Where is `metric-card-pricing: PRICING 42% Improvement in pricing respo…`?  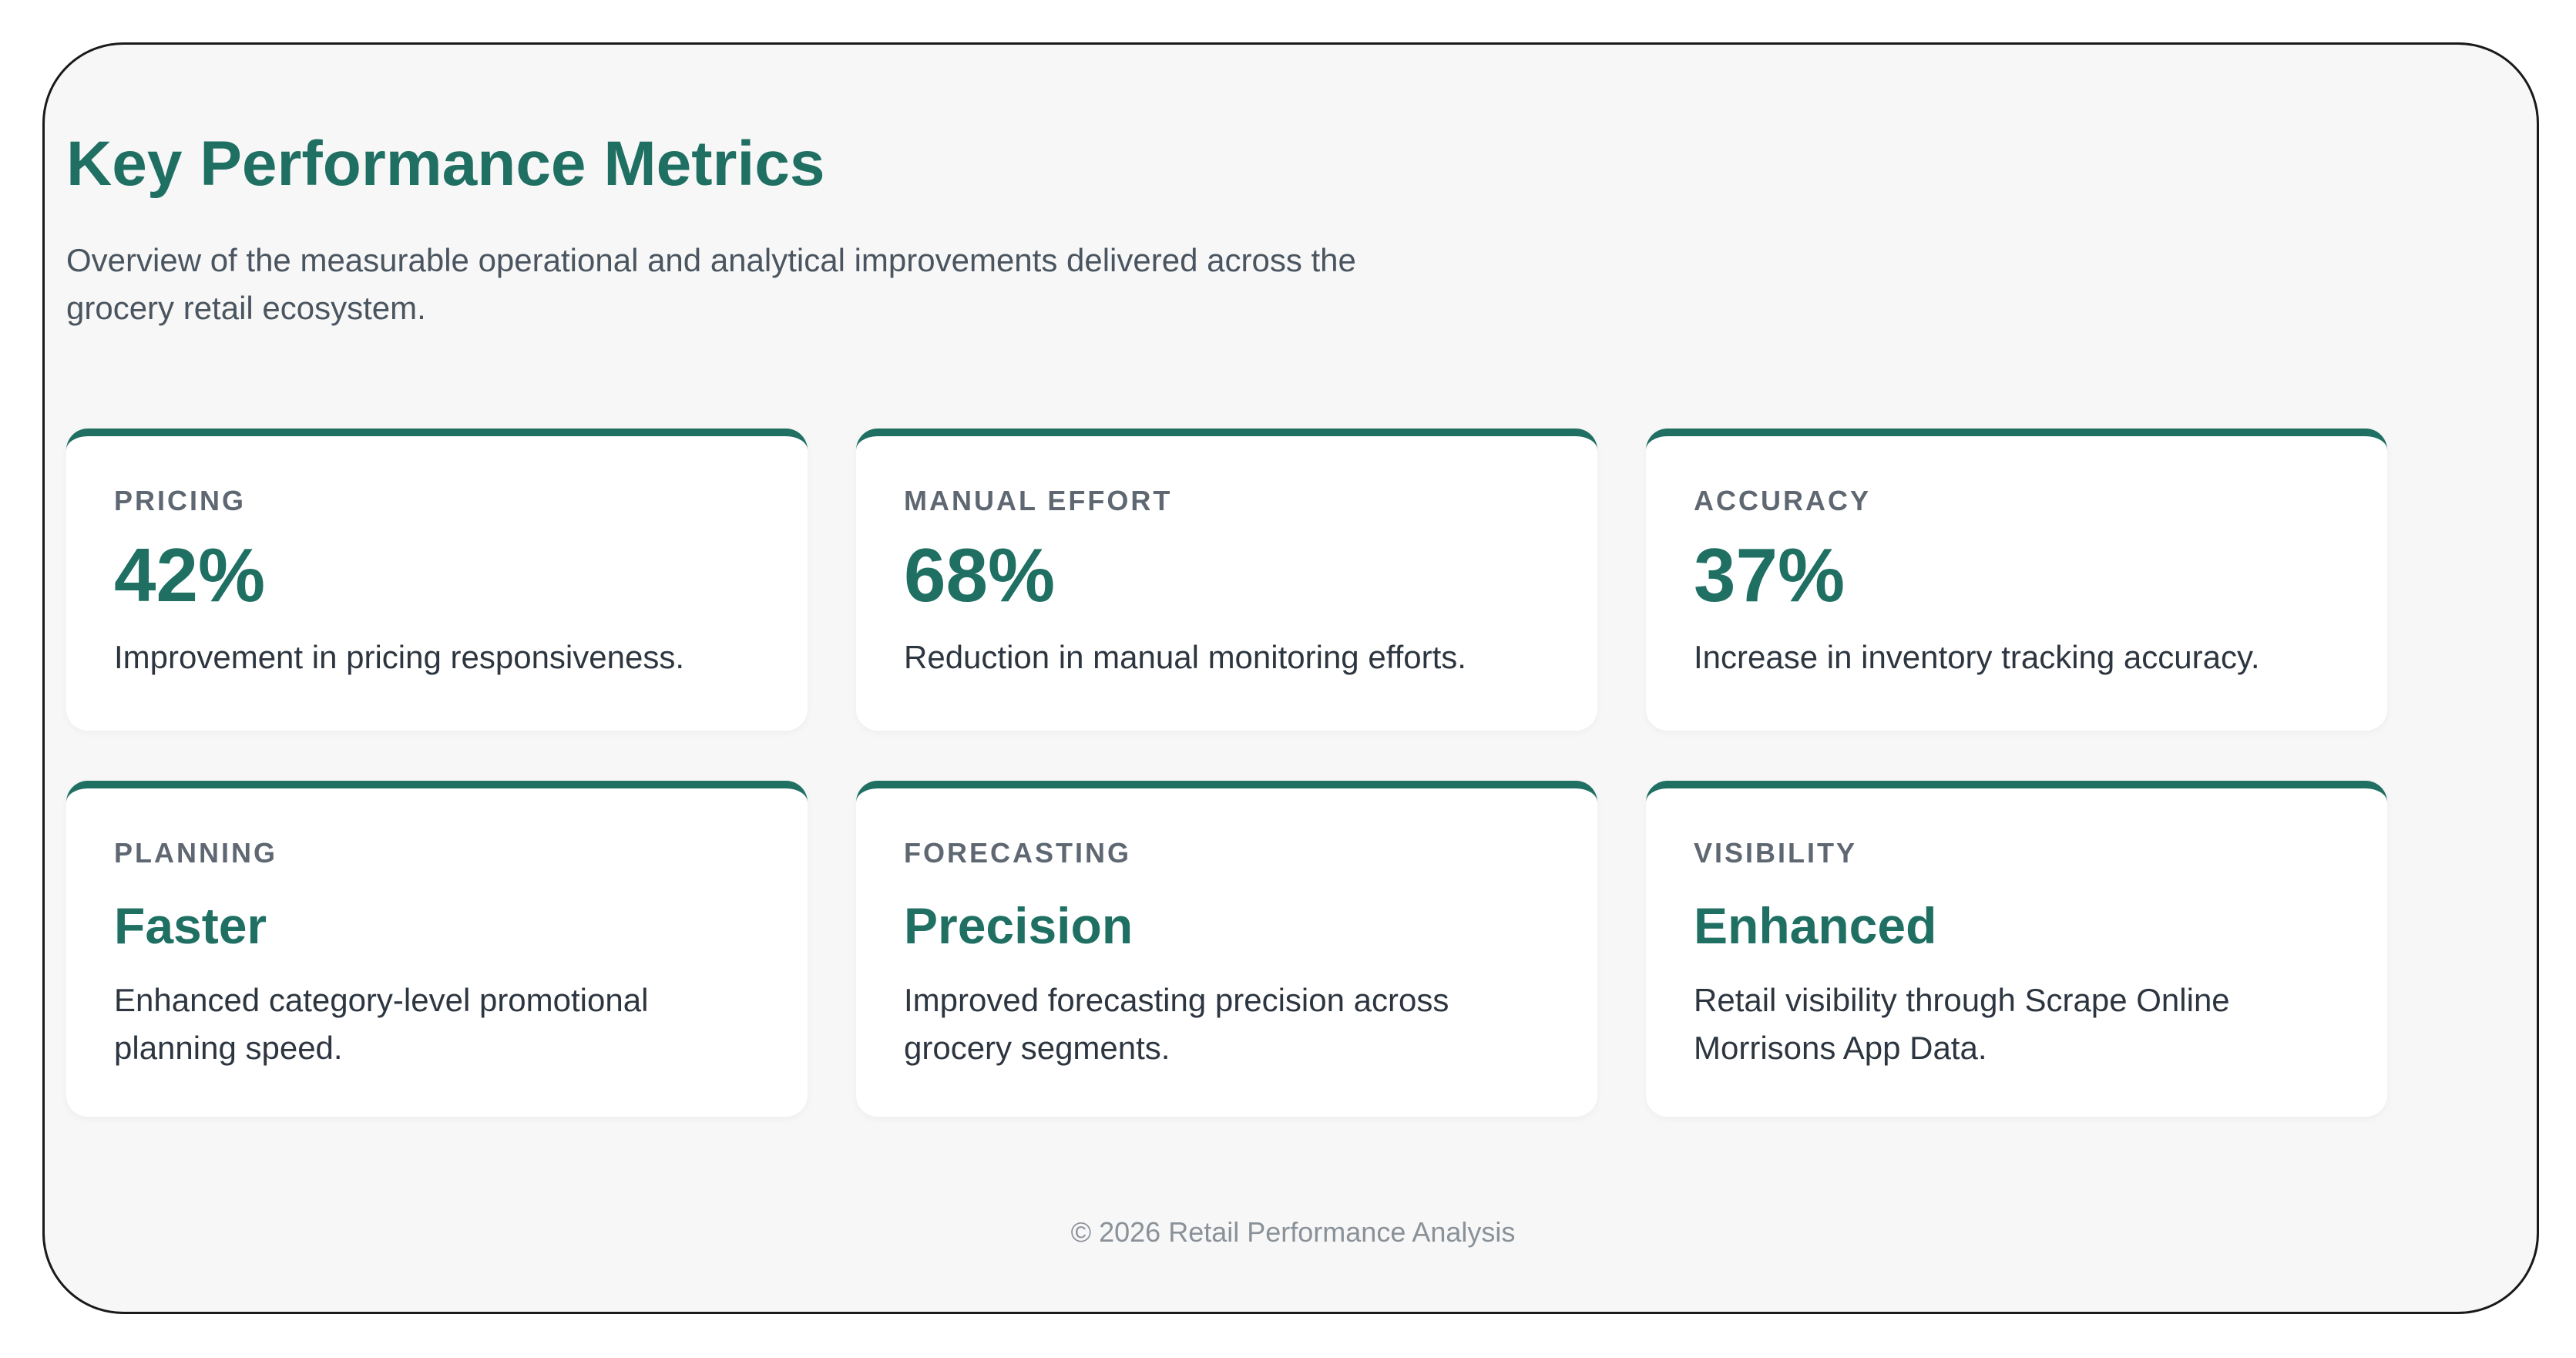 metric-card-pricing: PRICING 42% Improvement in pricing respo… is located at coordinates (437, 580).